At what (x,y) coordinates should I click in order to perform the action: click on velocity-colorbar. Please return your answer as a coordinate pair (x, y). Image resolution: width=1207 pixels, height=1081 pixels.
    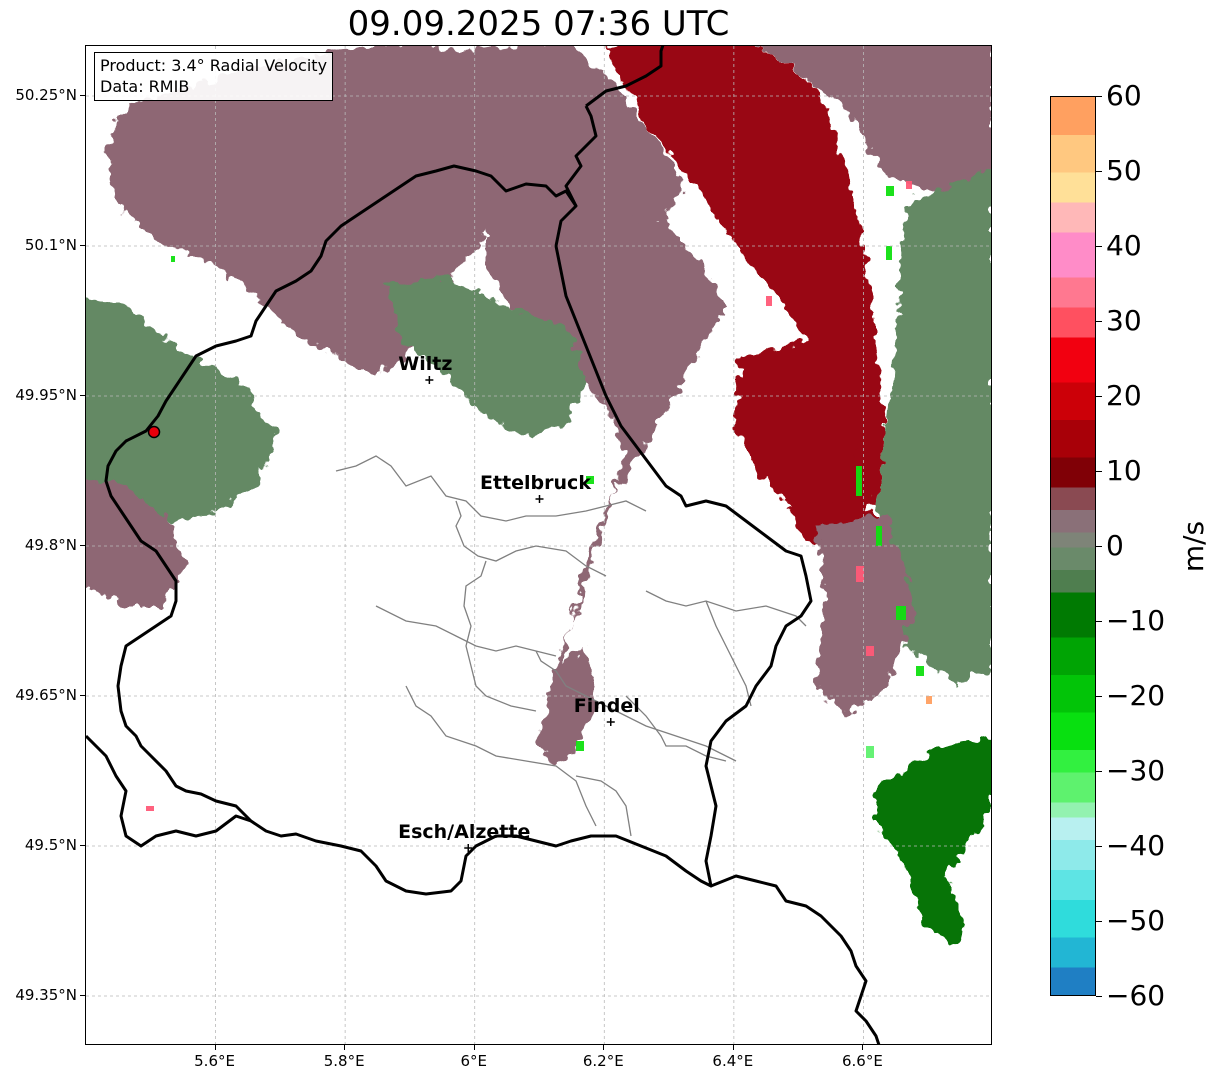
    Looking at the image, I should click on (1073, 546).